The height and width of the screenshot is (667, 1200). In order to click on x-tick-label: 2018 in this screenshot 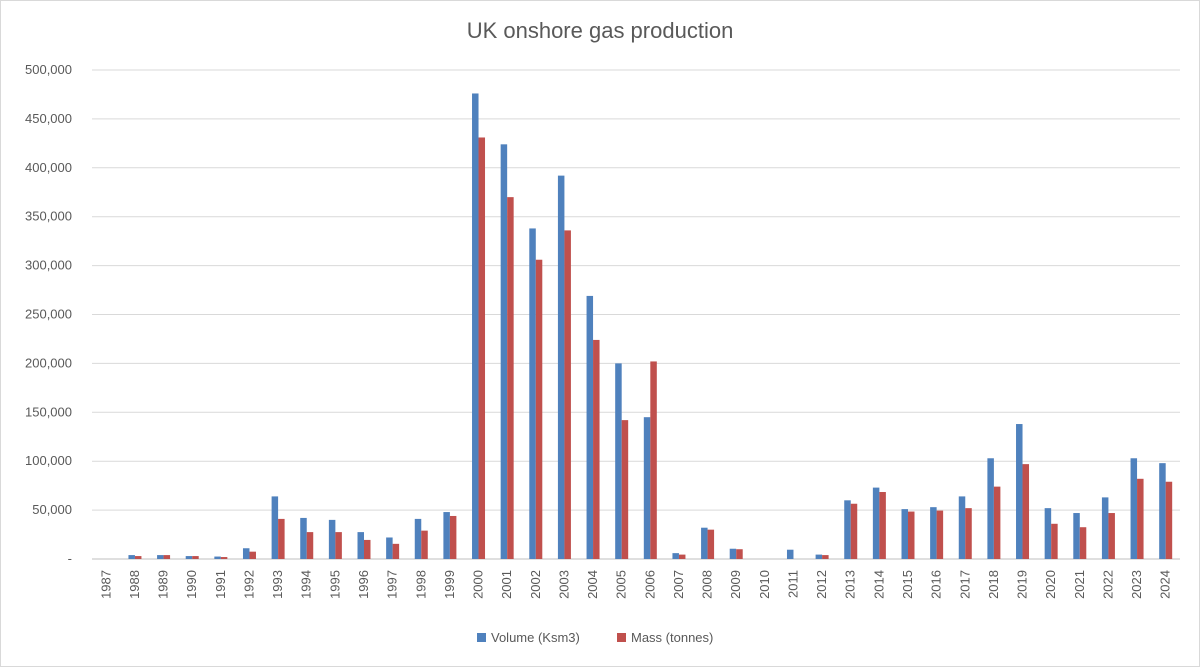, I will do `click(993, 584)`.